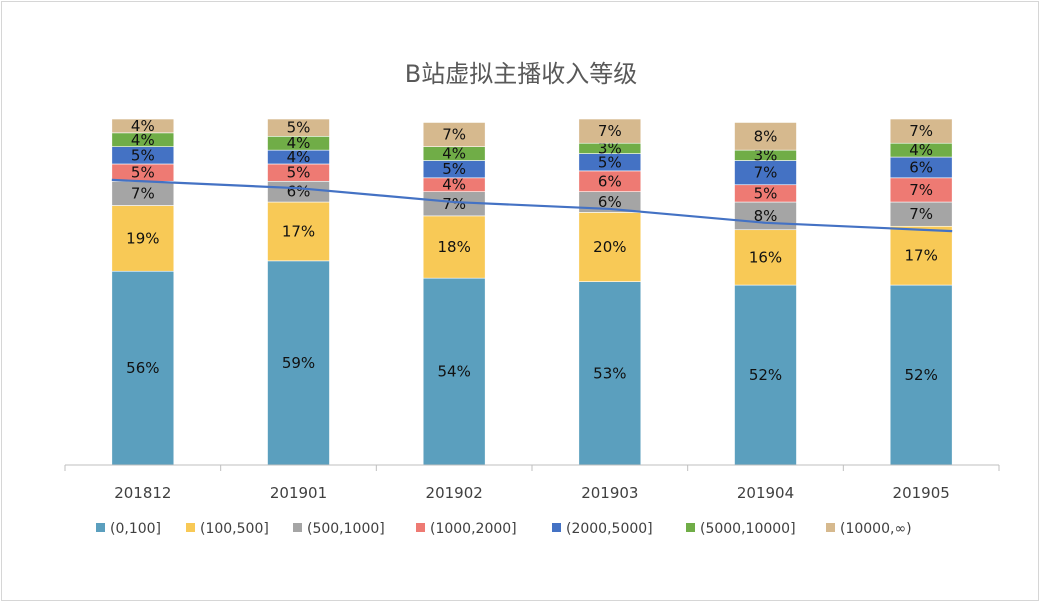 This screenshot has height=607, width=1042. Describe the element at coordinates (454, 204) in the screenshot. I see `data-label-201902-s3: 7%` at that location.